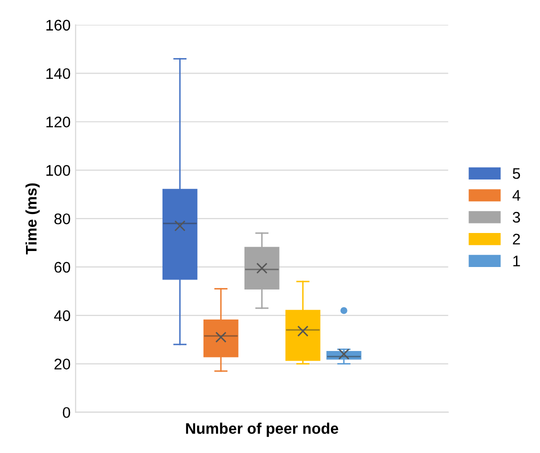  What do you see at coordinates (516, 239) in the screenshot?
I see `legend-label: 2` at bounding box center [516, 239].